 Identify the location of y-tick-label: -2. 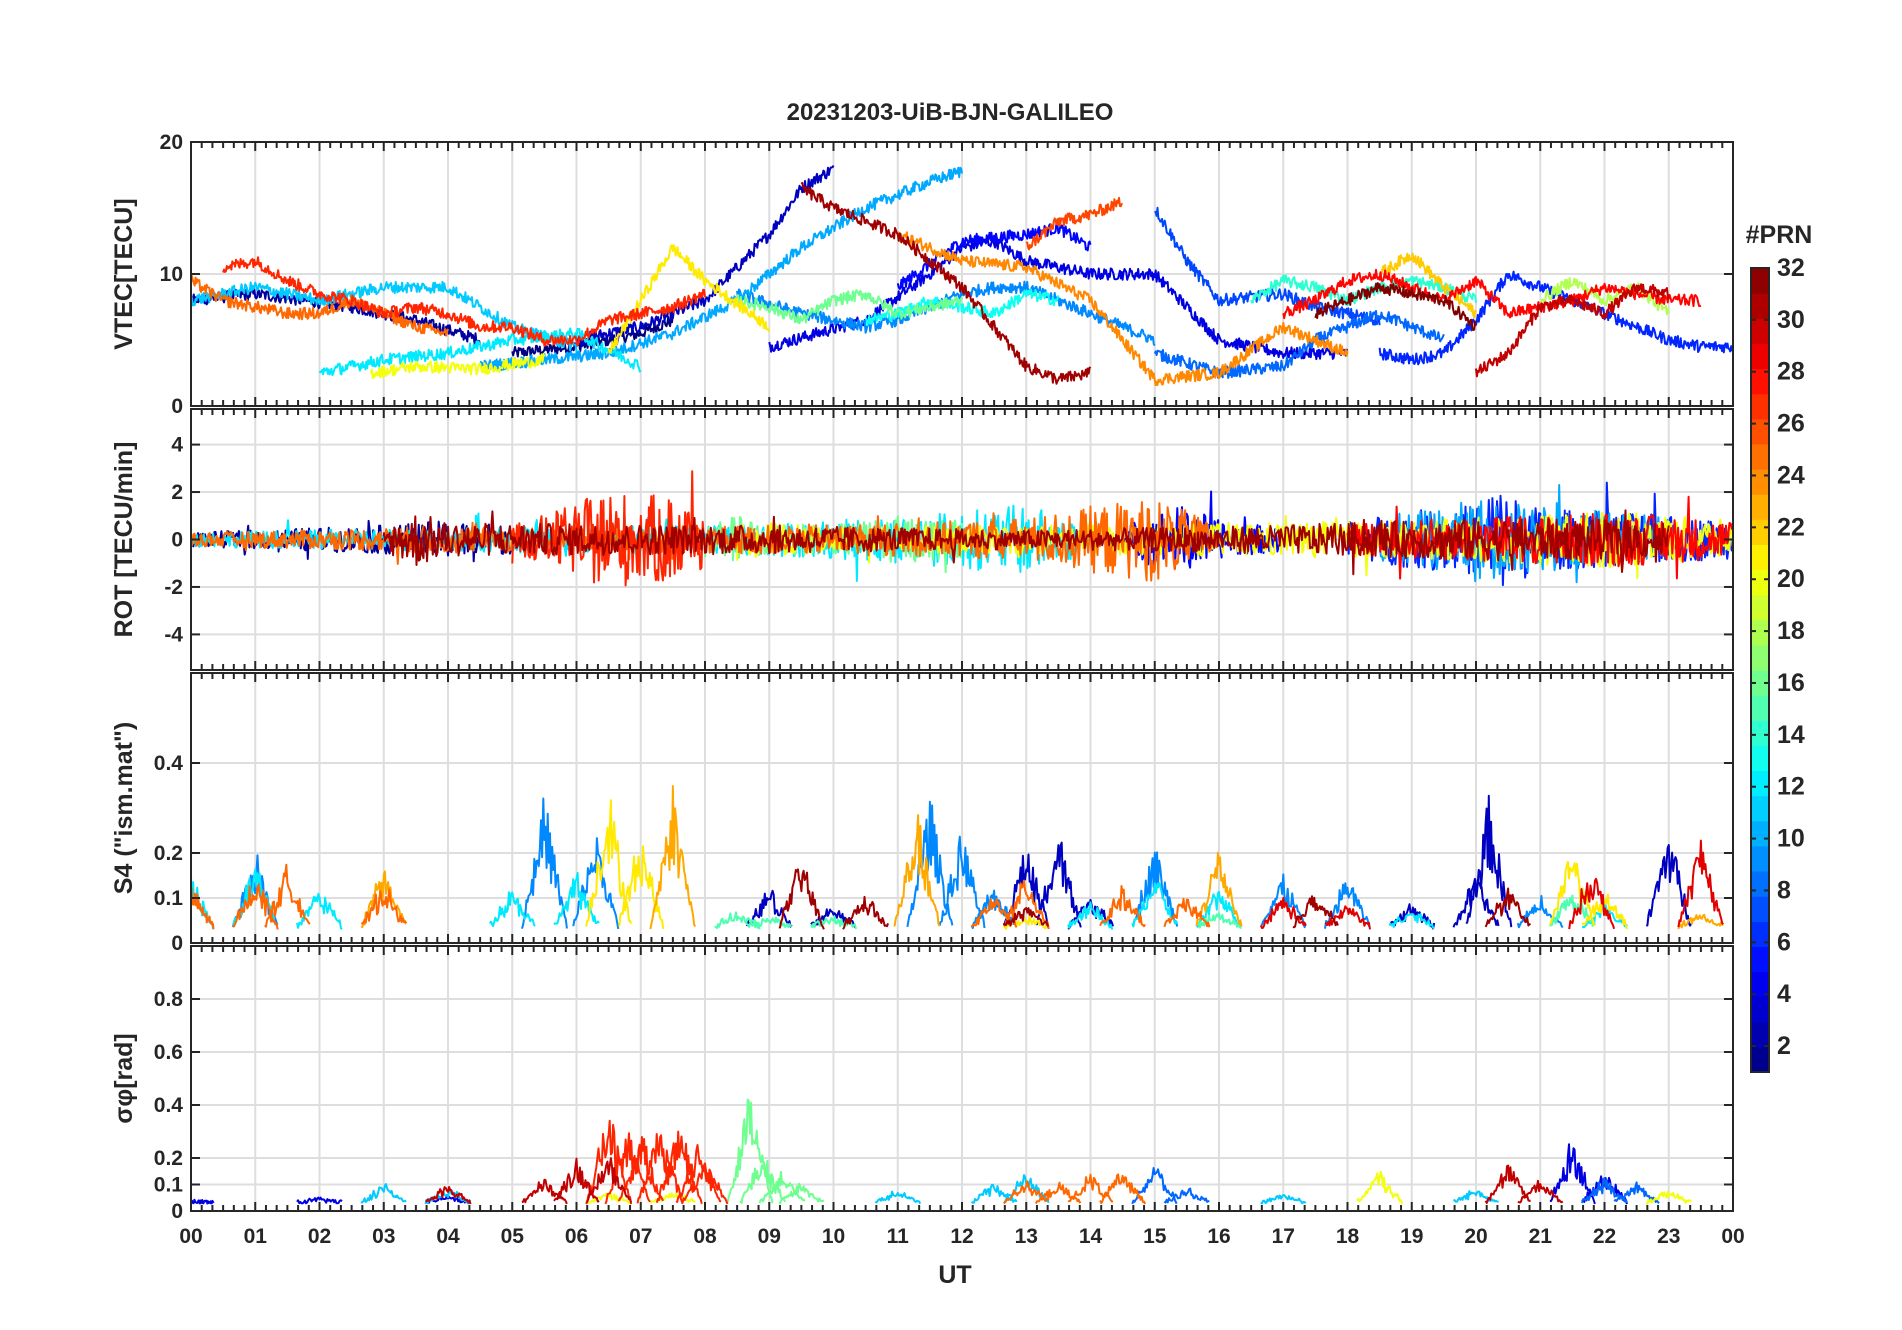
(173, 587).